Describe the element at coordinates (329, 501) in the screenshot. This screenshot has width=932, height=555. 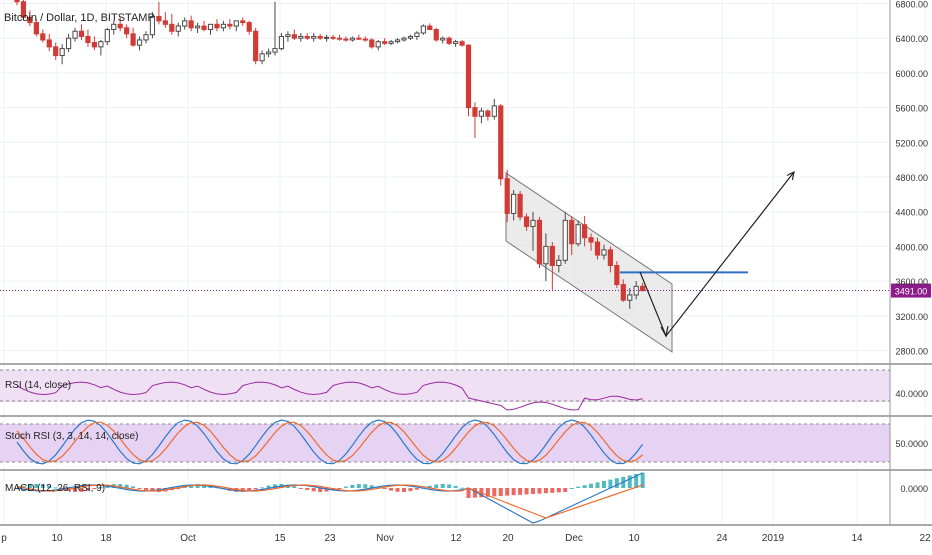
I see `macd-signal-line` at that location.